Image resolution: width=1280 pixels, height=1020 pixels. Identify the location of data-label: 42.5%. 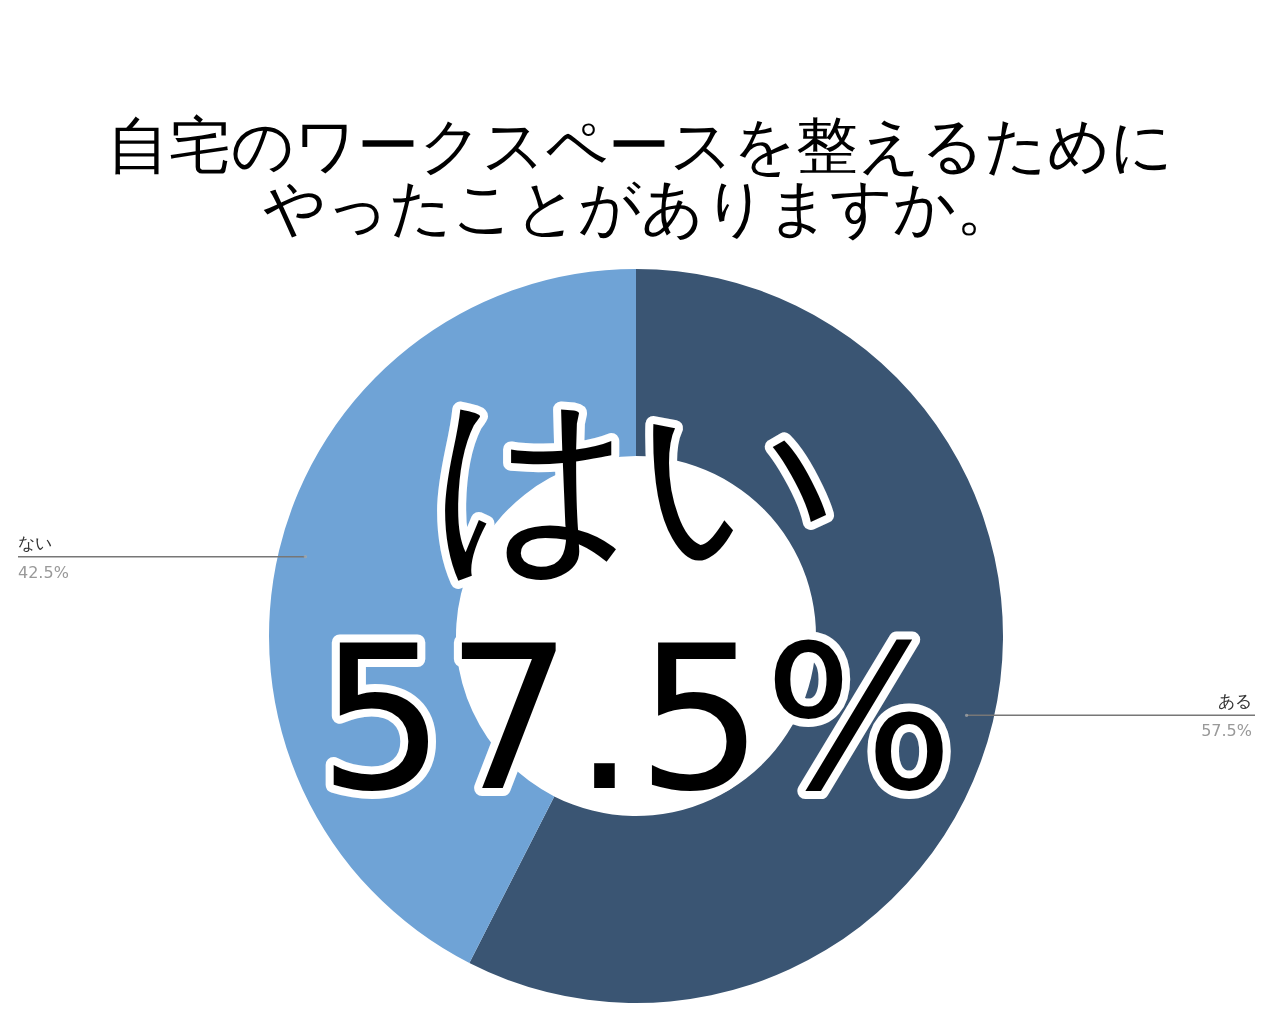
(43, 572).